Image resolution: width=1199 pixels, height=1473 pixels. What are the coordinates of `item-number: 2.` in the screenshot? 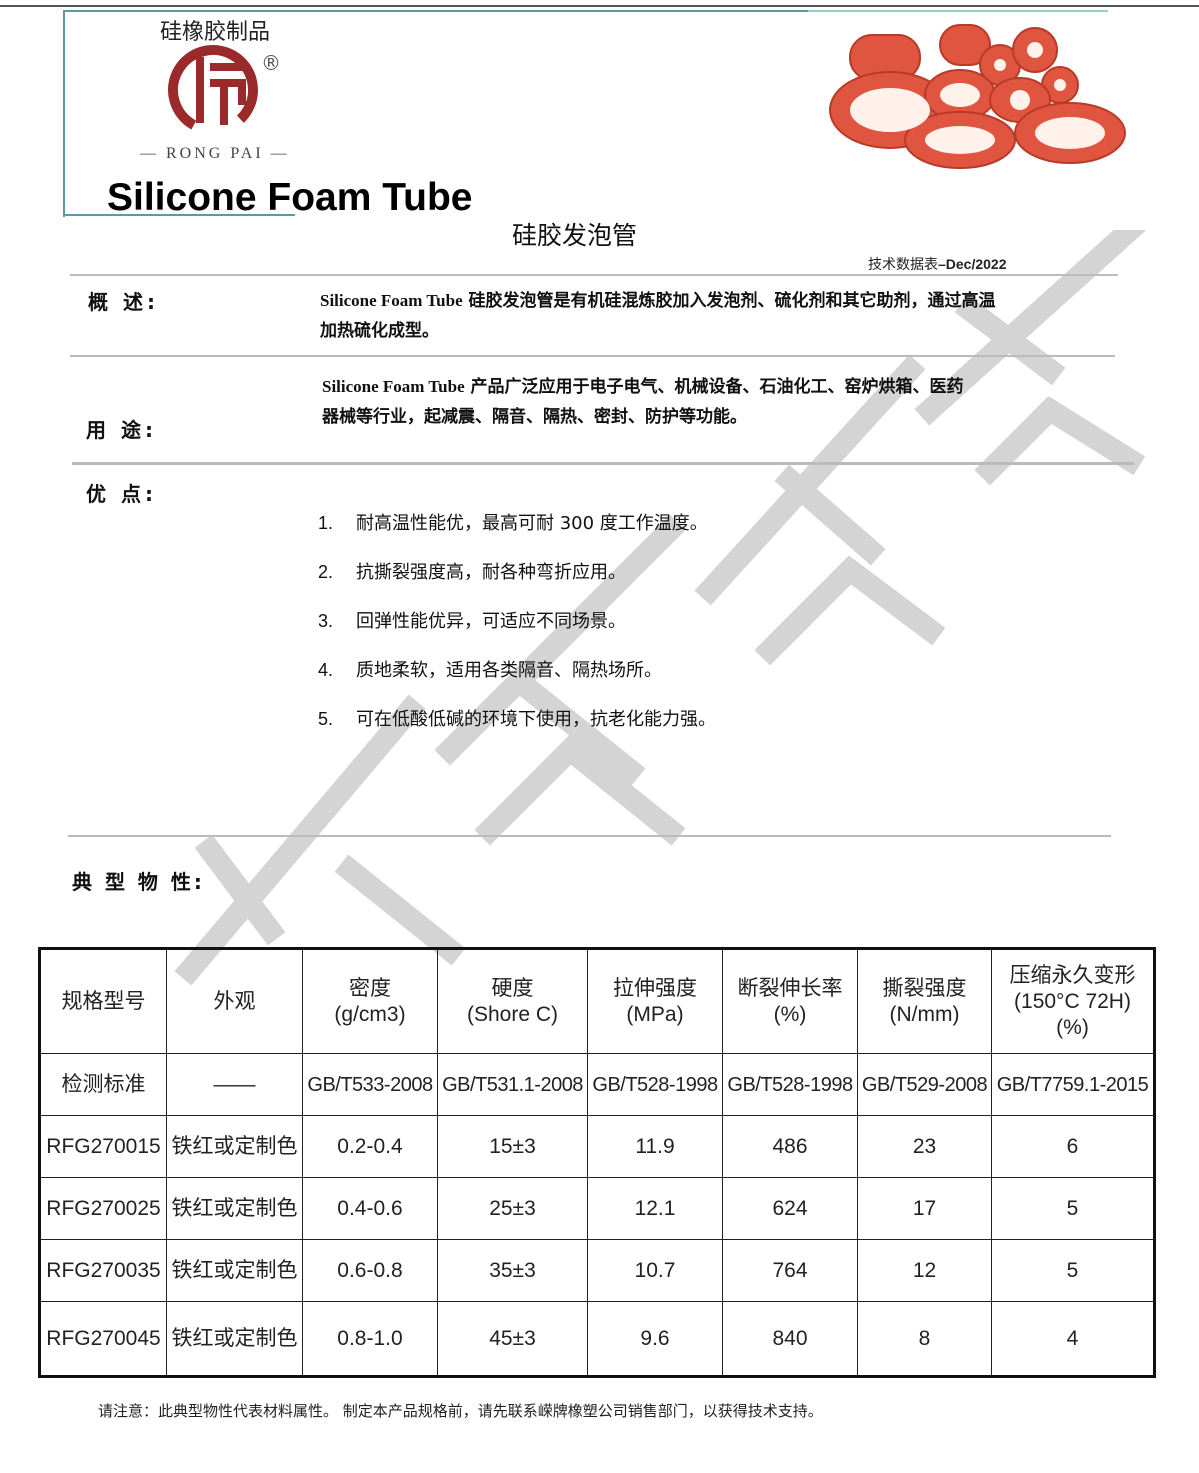 It's located at (326, 572).